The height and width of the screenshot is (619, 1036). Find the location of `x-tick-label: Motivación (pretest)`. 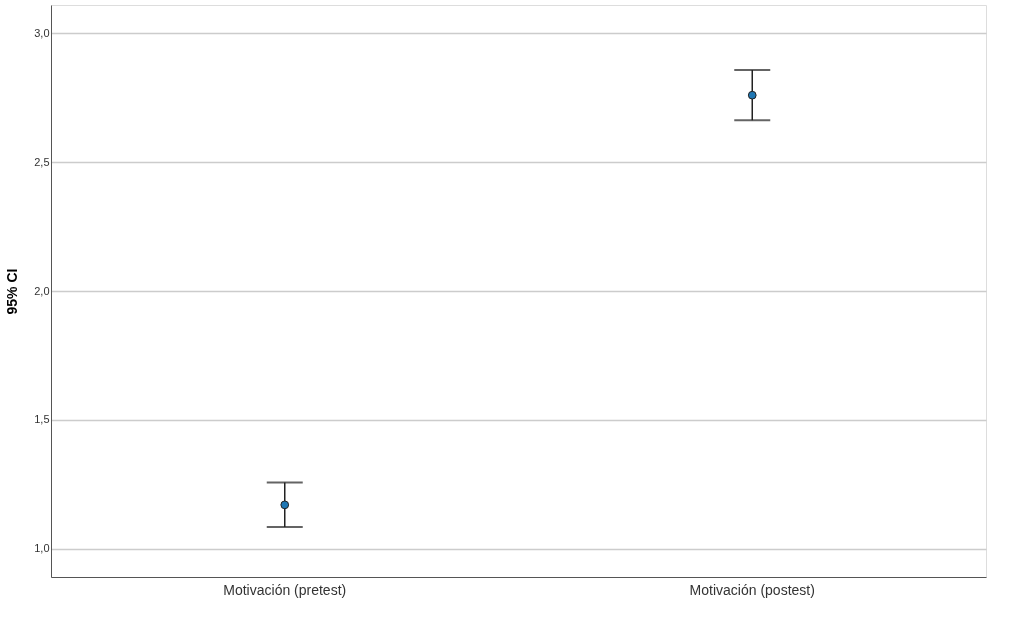

x-tick-label: Motivación (pretest) is located at coordinates (285, 589).